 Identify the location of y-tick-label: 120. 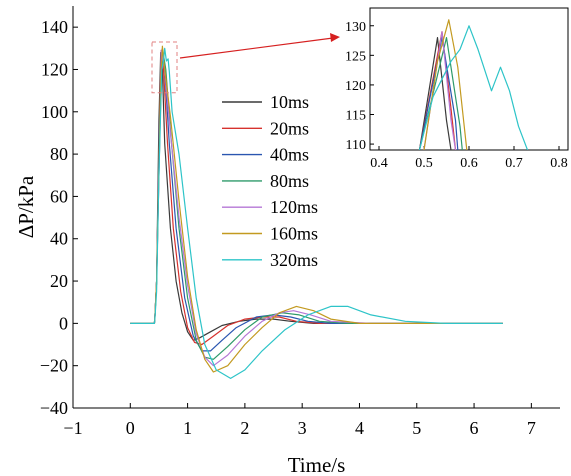
(54, 69).